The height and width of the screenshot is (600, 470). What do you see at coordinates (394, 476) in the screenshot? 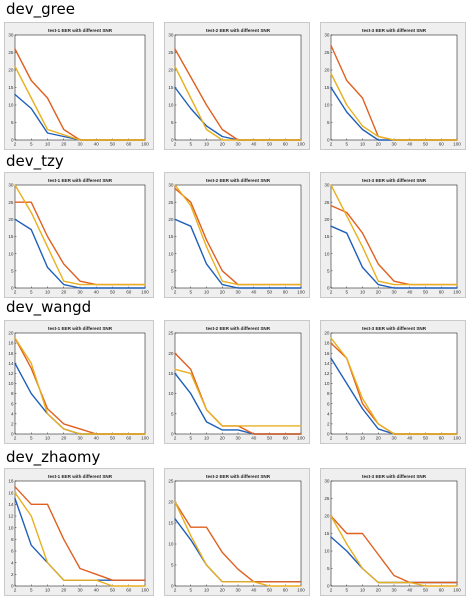
I see `chart-title: test-3 EER with different SNR` at bounding box center [394, 476].